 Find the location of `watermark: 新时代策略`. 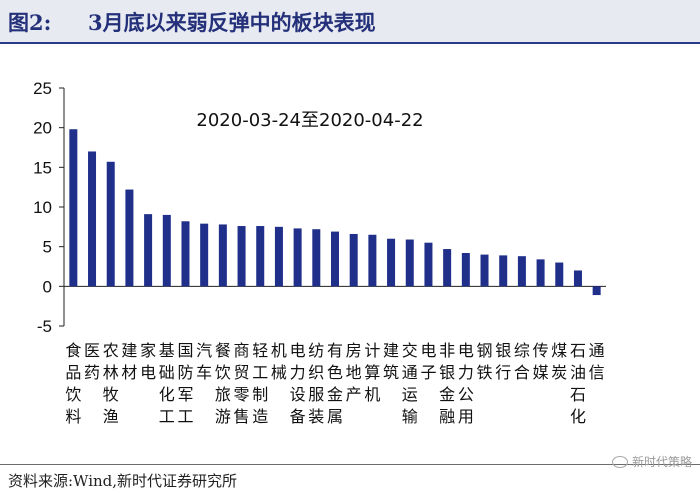

watermark: 新时代策略 is located at coordinates (651, 461).